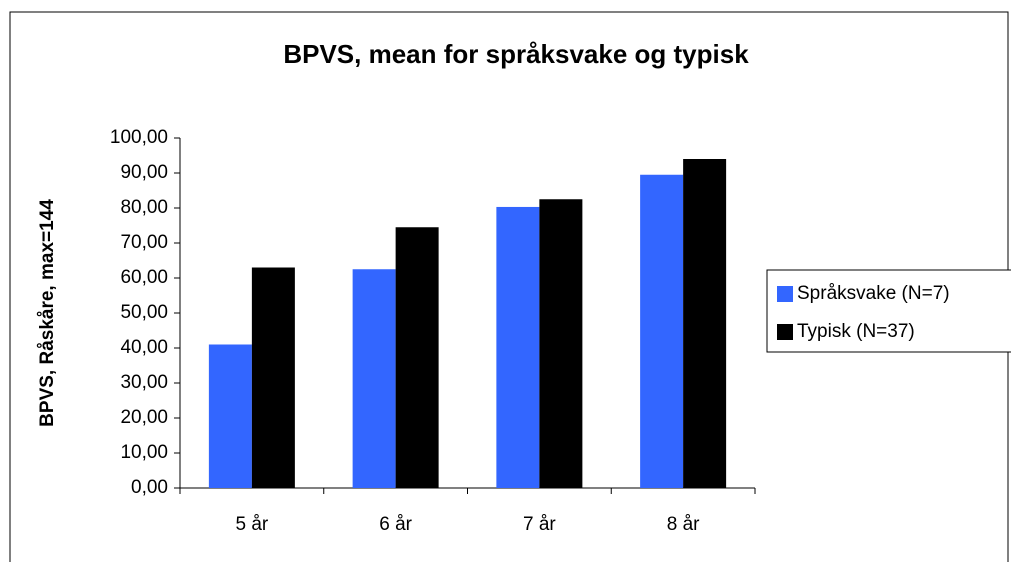  What do you see at coordinates (144, 382) in the screenshot?
I see `y-tick-label: 30,00` at bounding box center [144, 382].